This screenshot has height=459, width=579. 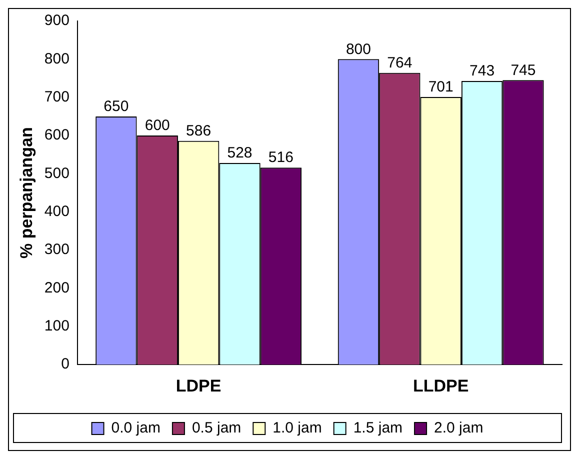 What do you see at coordinates (26, 192) in the screenshot?
I see `y-axis-title: % perpanjangan` at bounding box center [26, 192].